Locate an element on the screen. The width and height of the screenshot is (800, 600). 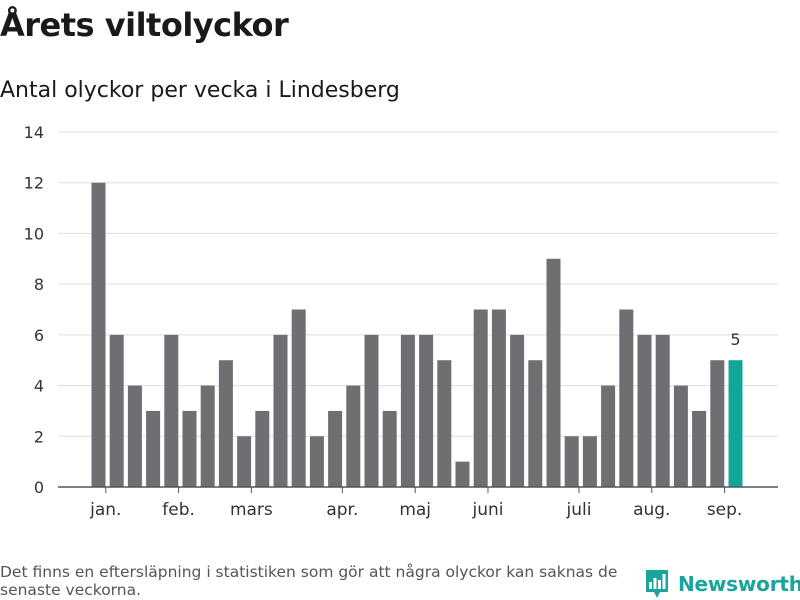
y-tick-label: 10 is located at coordinates (34, 233).